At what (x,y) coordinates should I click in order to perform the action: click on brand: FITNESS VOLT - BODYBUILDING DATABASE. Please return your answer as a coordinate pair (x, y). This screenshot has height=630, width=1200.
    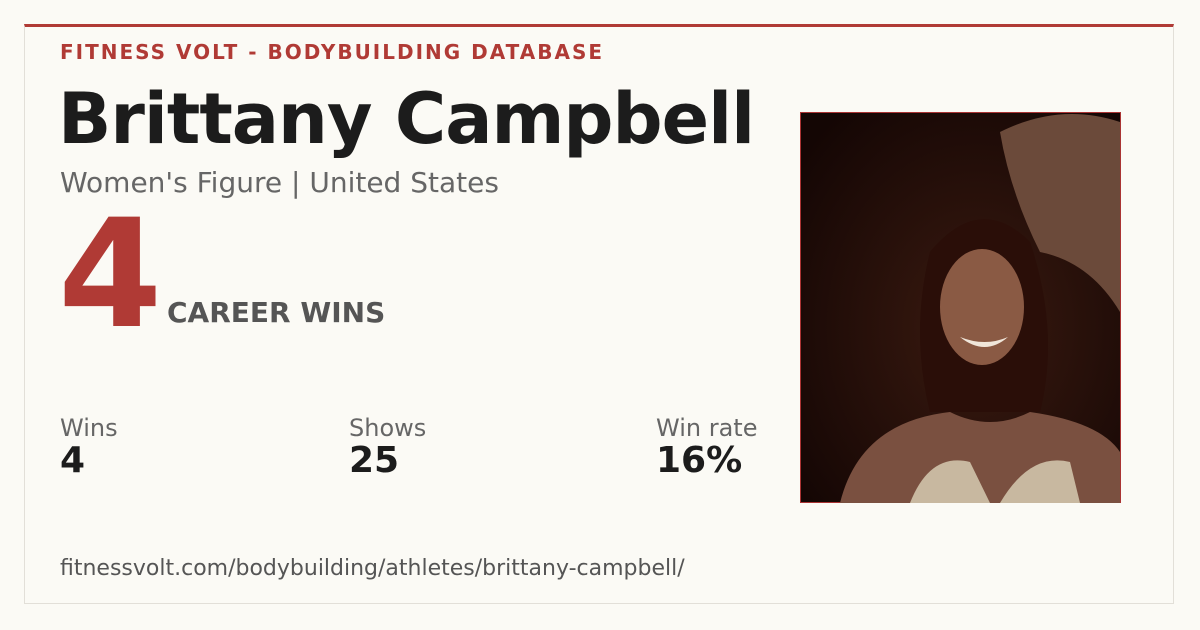
    Looking at the image, I should click on (332, 52).